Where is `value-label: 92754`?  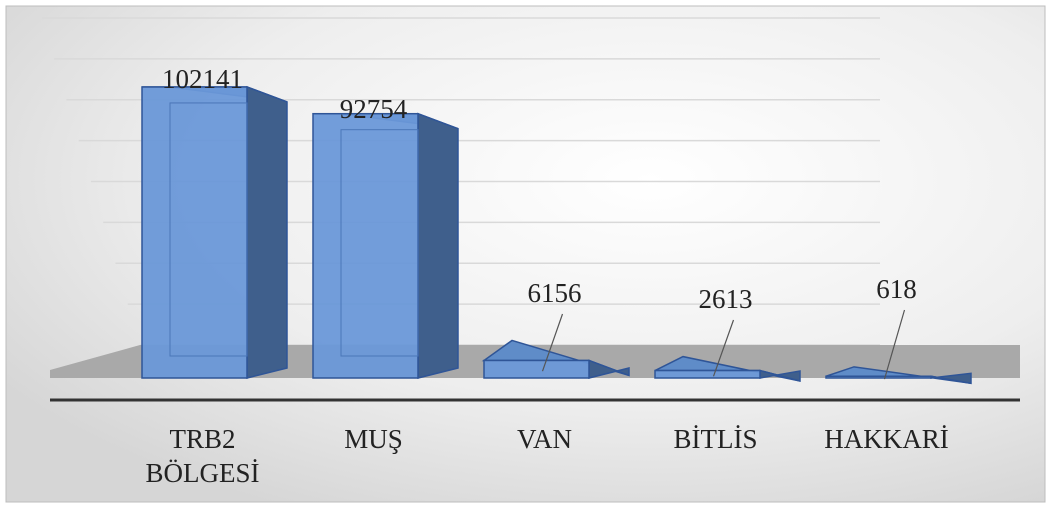 value-label: 92754 is located at coordinates (374, 109).